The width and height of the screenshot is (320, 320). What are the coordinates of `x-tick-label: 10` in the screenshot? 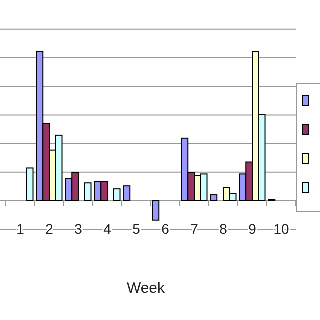 It's located at (282, 229).